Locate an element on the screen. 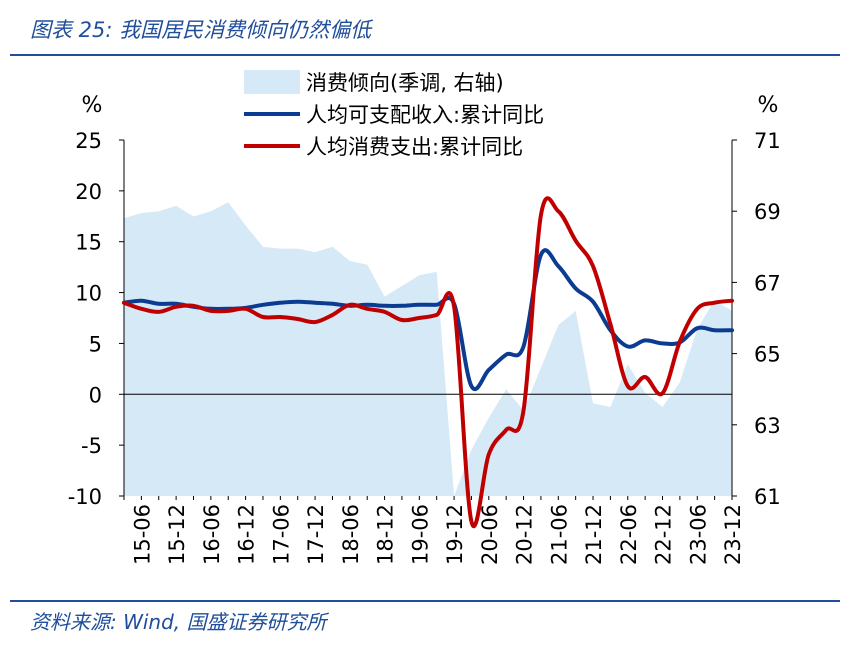 This screenshot has height=662, width=850. left-tick-label: 25 is located at coordinates (88, 141).